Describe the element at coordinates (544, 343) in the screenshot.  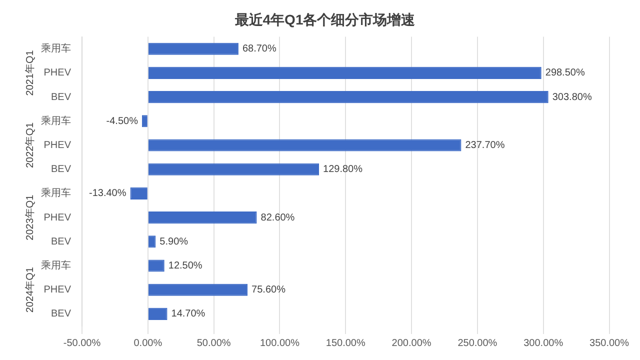
I see `x-tick-label: 300.00%` at that location.